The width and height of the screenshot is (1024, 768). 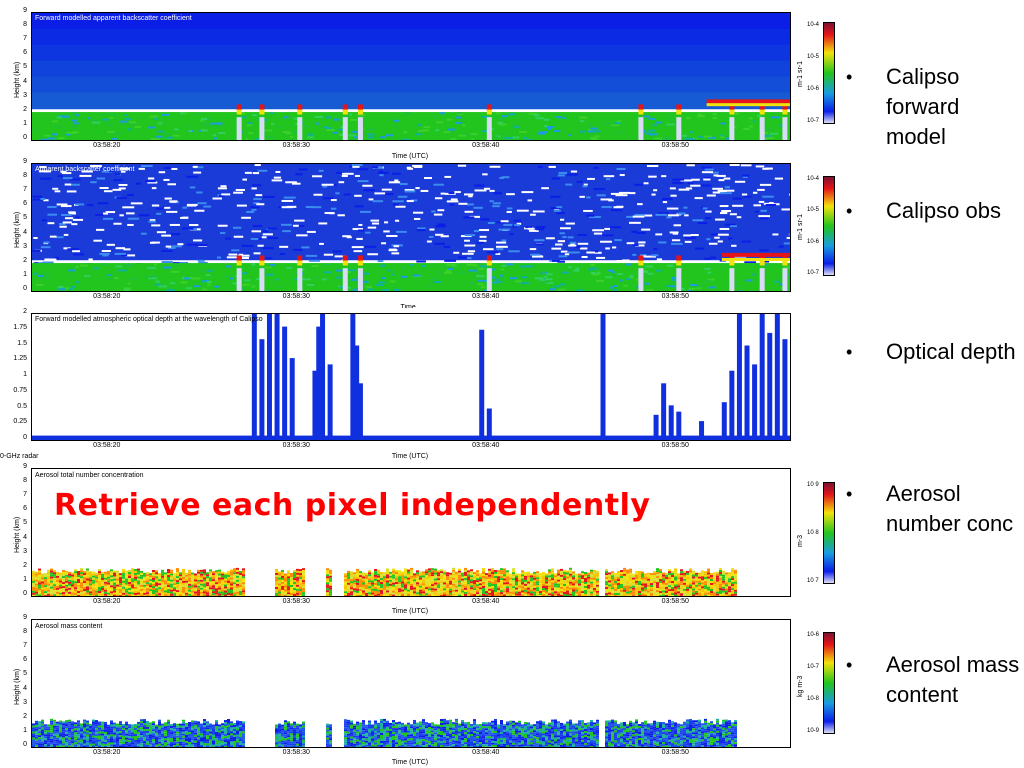 What do you see at coordinates (411, 227) in the screenshot?
I see `heatmap-svg` at bounding box center [411, 227].